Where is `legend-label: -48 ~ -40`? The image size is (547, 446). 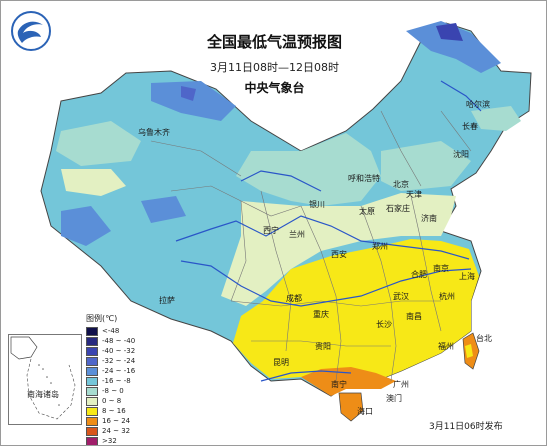 legend-label: -48 ~ -40 is located at coordinates (119, 341).